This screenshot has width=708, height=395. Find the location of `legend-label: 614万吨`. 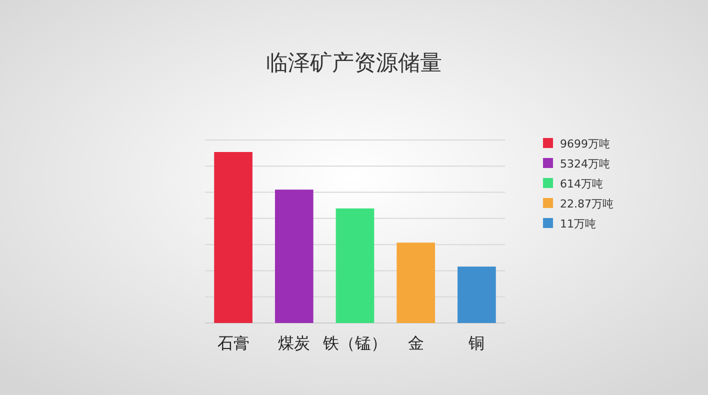

legend-label: 614万吨 is located at coordinates (581, 184).